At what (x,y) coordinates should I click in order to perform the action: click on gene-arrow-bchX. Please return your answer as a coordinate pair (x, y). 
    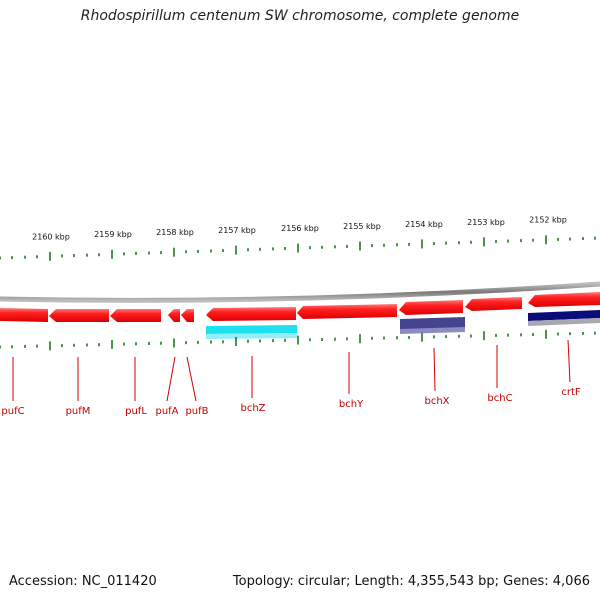
    Looking at the image, I should click on (431, 307).